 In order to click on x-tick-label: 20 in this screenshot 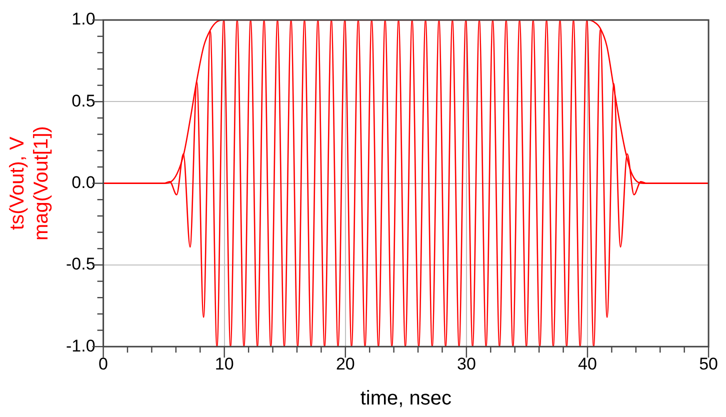, I will do `click(345, 364)`.